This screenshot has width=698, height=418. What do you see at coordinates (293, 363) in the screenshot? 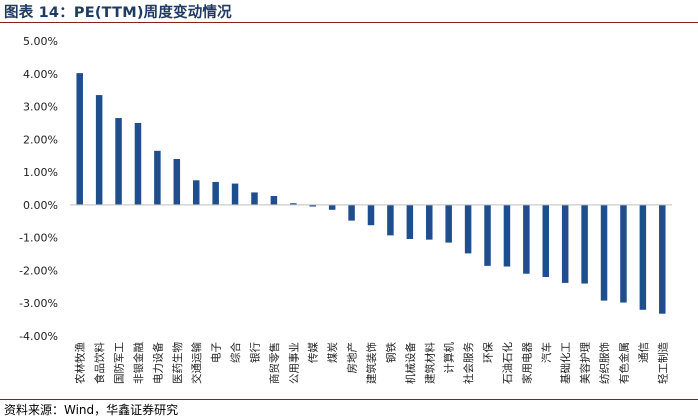
I see `x-tick-label: 公用事业` at bounding box center [293, 363].